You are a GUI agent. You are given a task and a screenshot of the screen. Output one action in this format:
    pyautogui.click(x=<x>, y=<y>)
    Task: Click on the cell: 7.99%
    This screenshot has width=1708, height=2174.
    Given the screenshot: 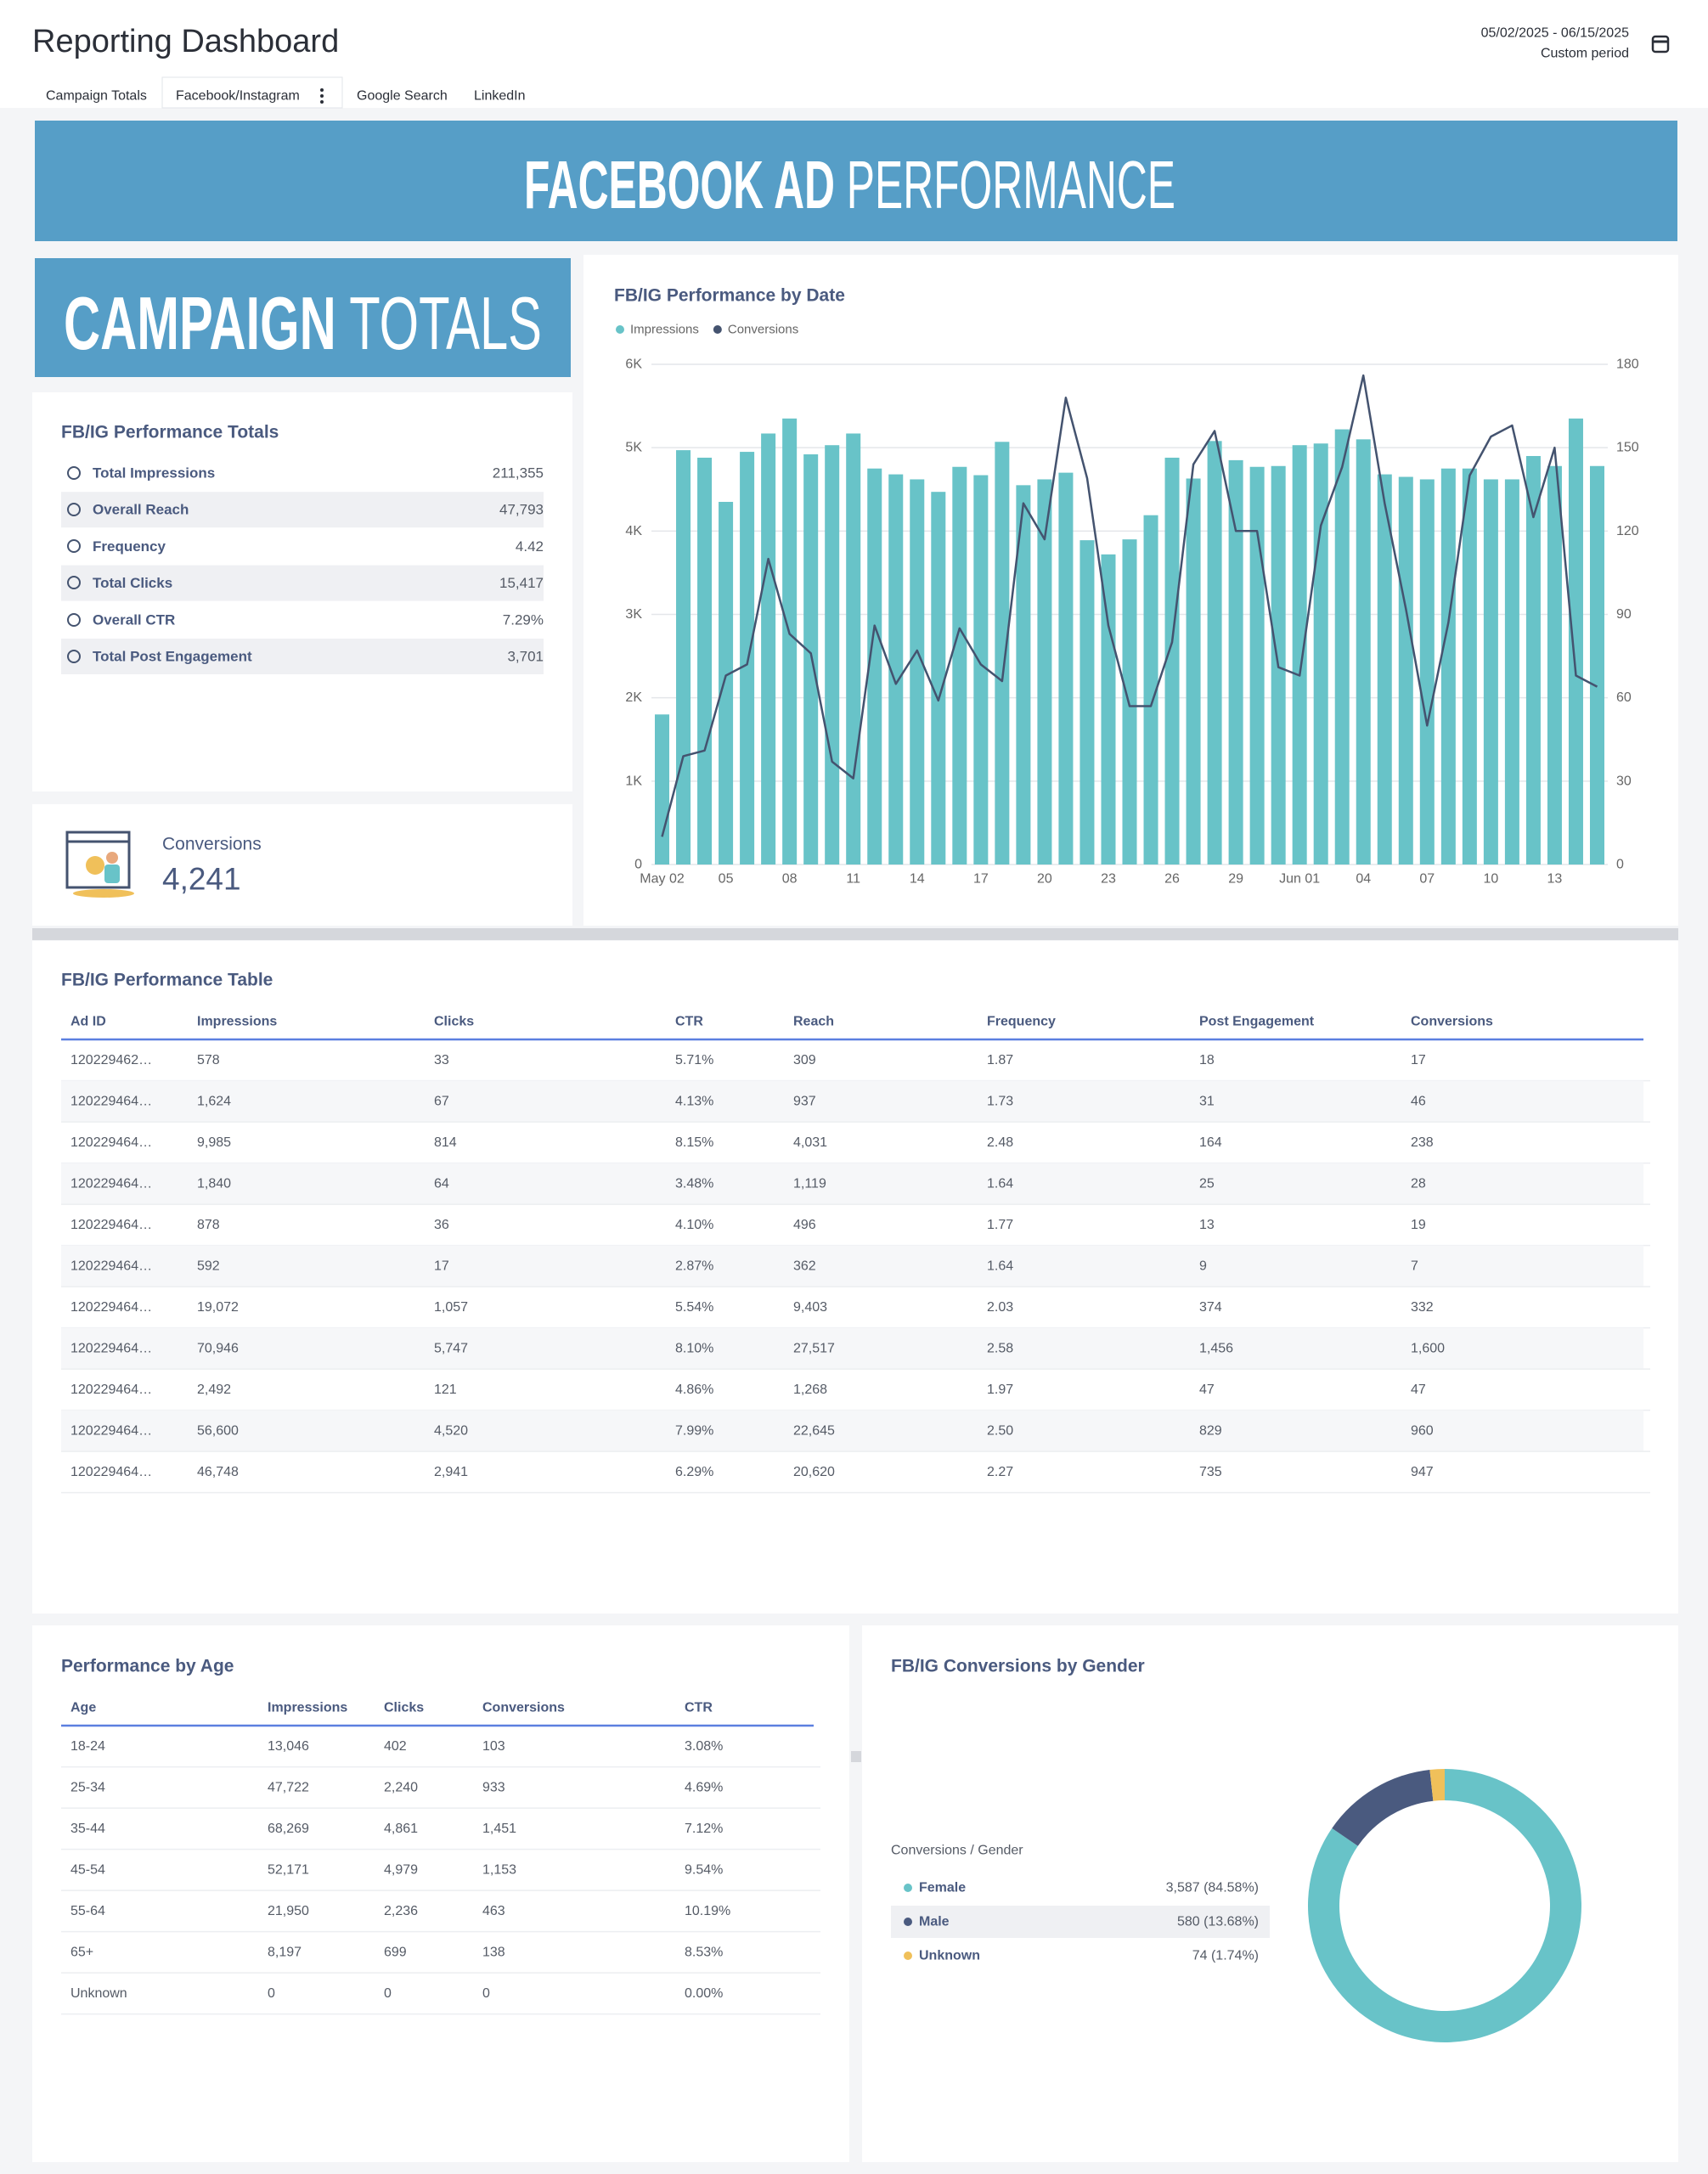 What is the action you would take?
    pyautogui.click(x=694, y=1430)
    